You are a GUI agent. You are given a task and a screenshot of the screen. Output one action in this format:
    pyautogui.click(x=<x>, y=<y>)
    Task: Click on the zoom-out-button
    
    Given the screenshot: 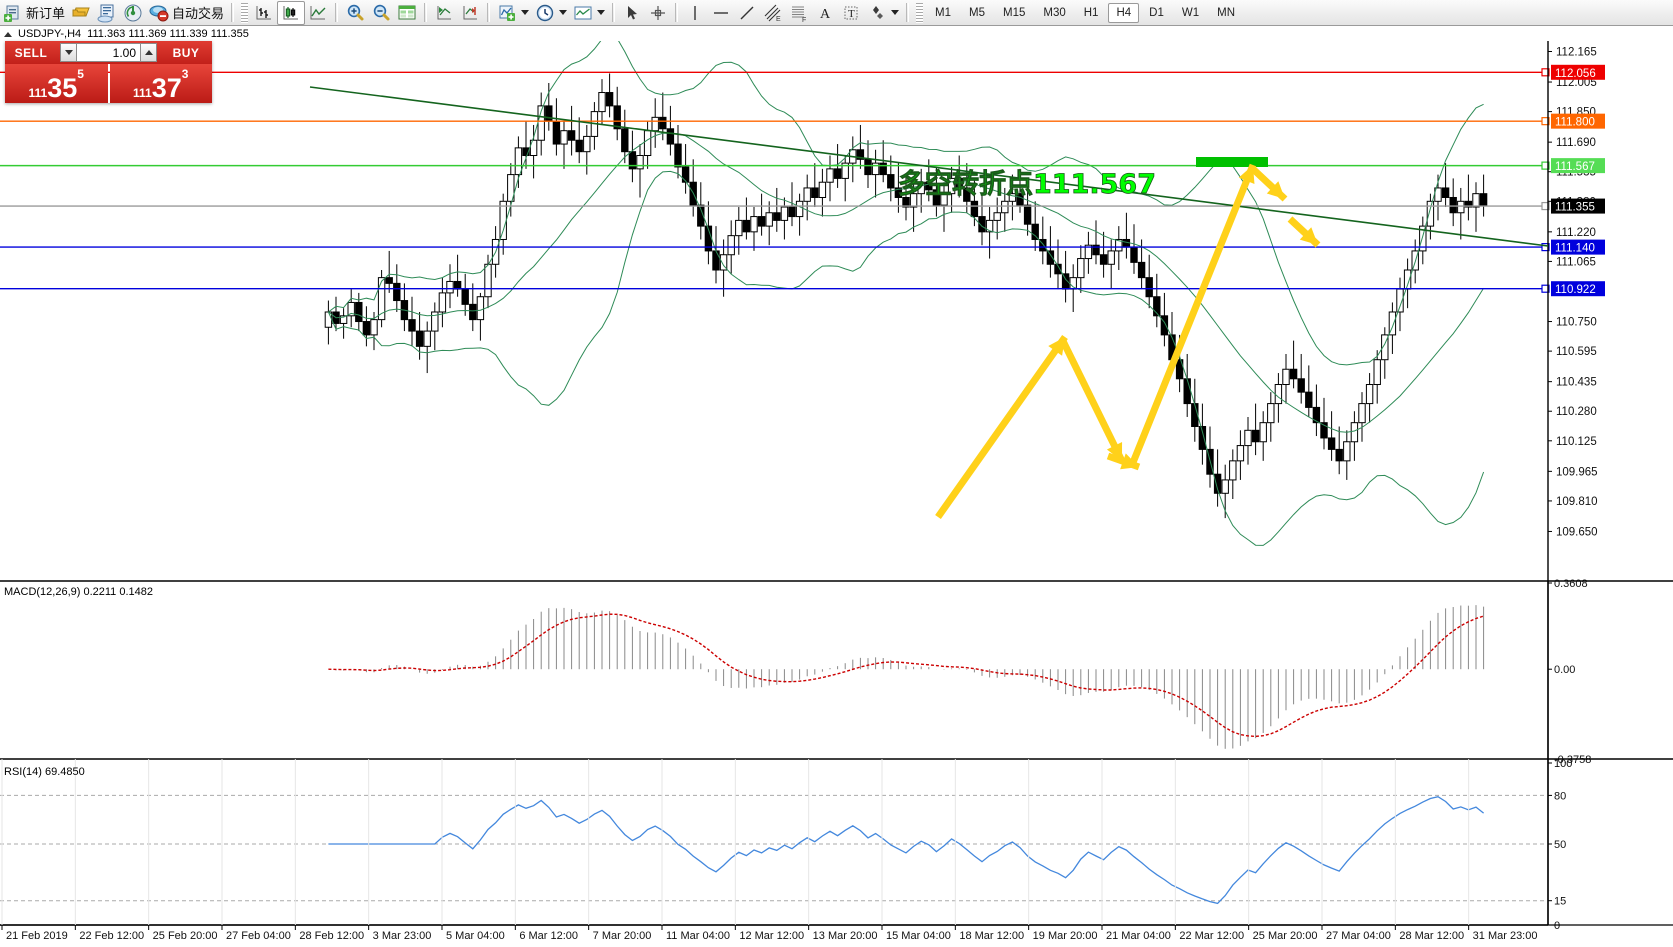 What is the action you would take?
    pyautogui.click(x=381, y=13)
    